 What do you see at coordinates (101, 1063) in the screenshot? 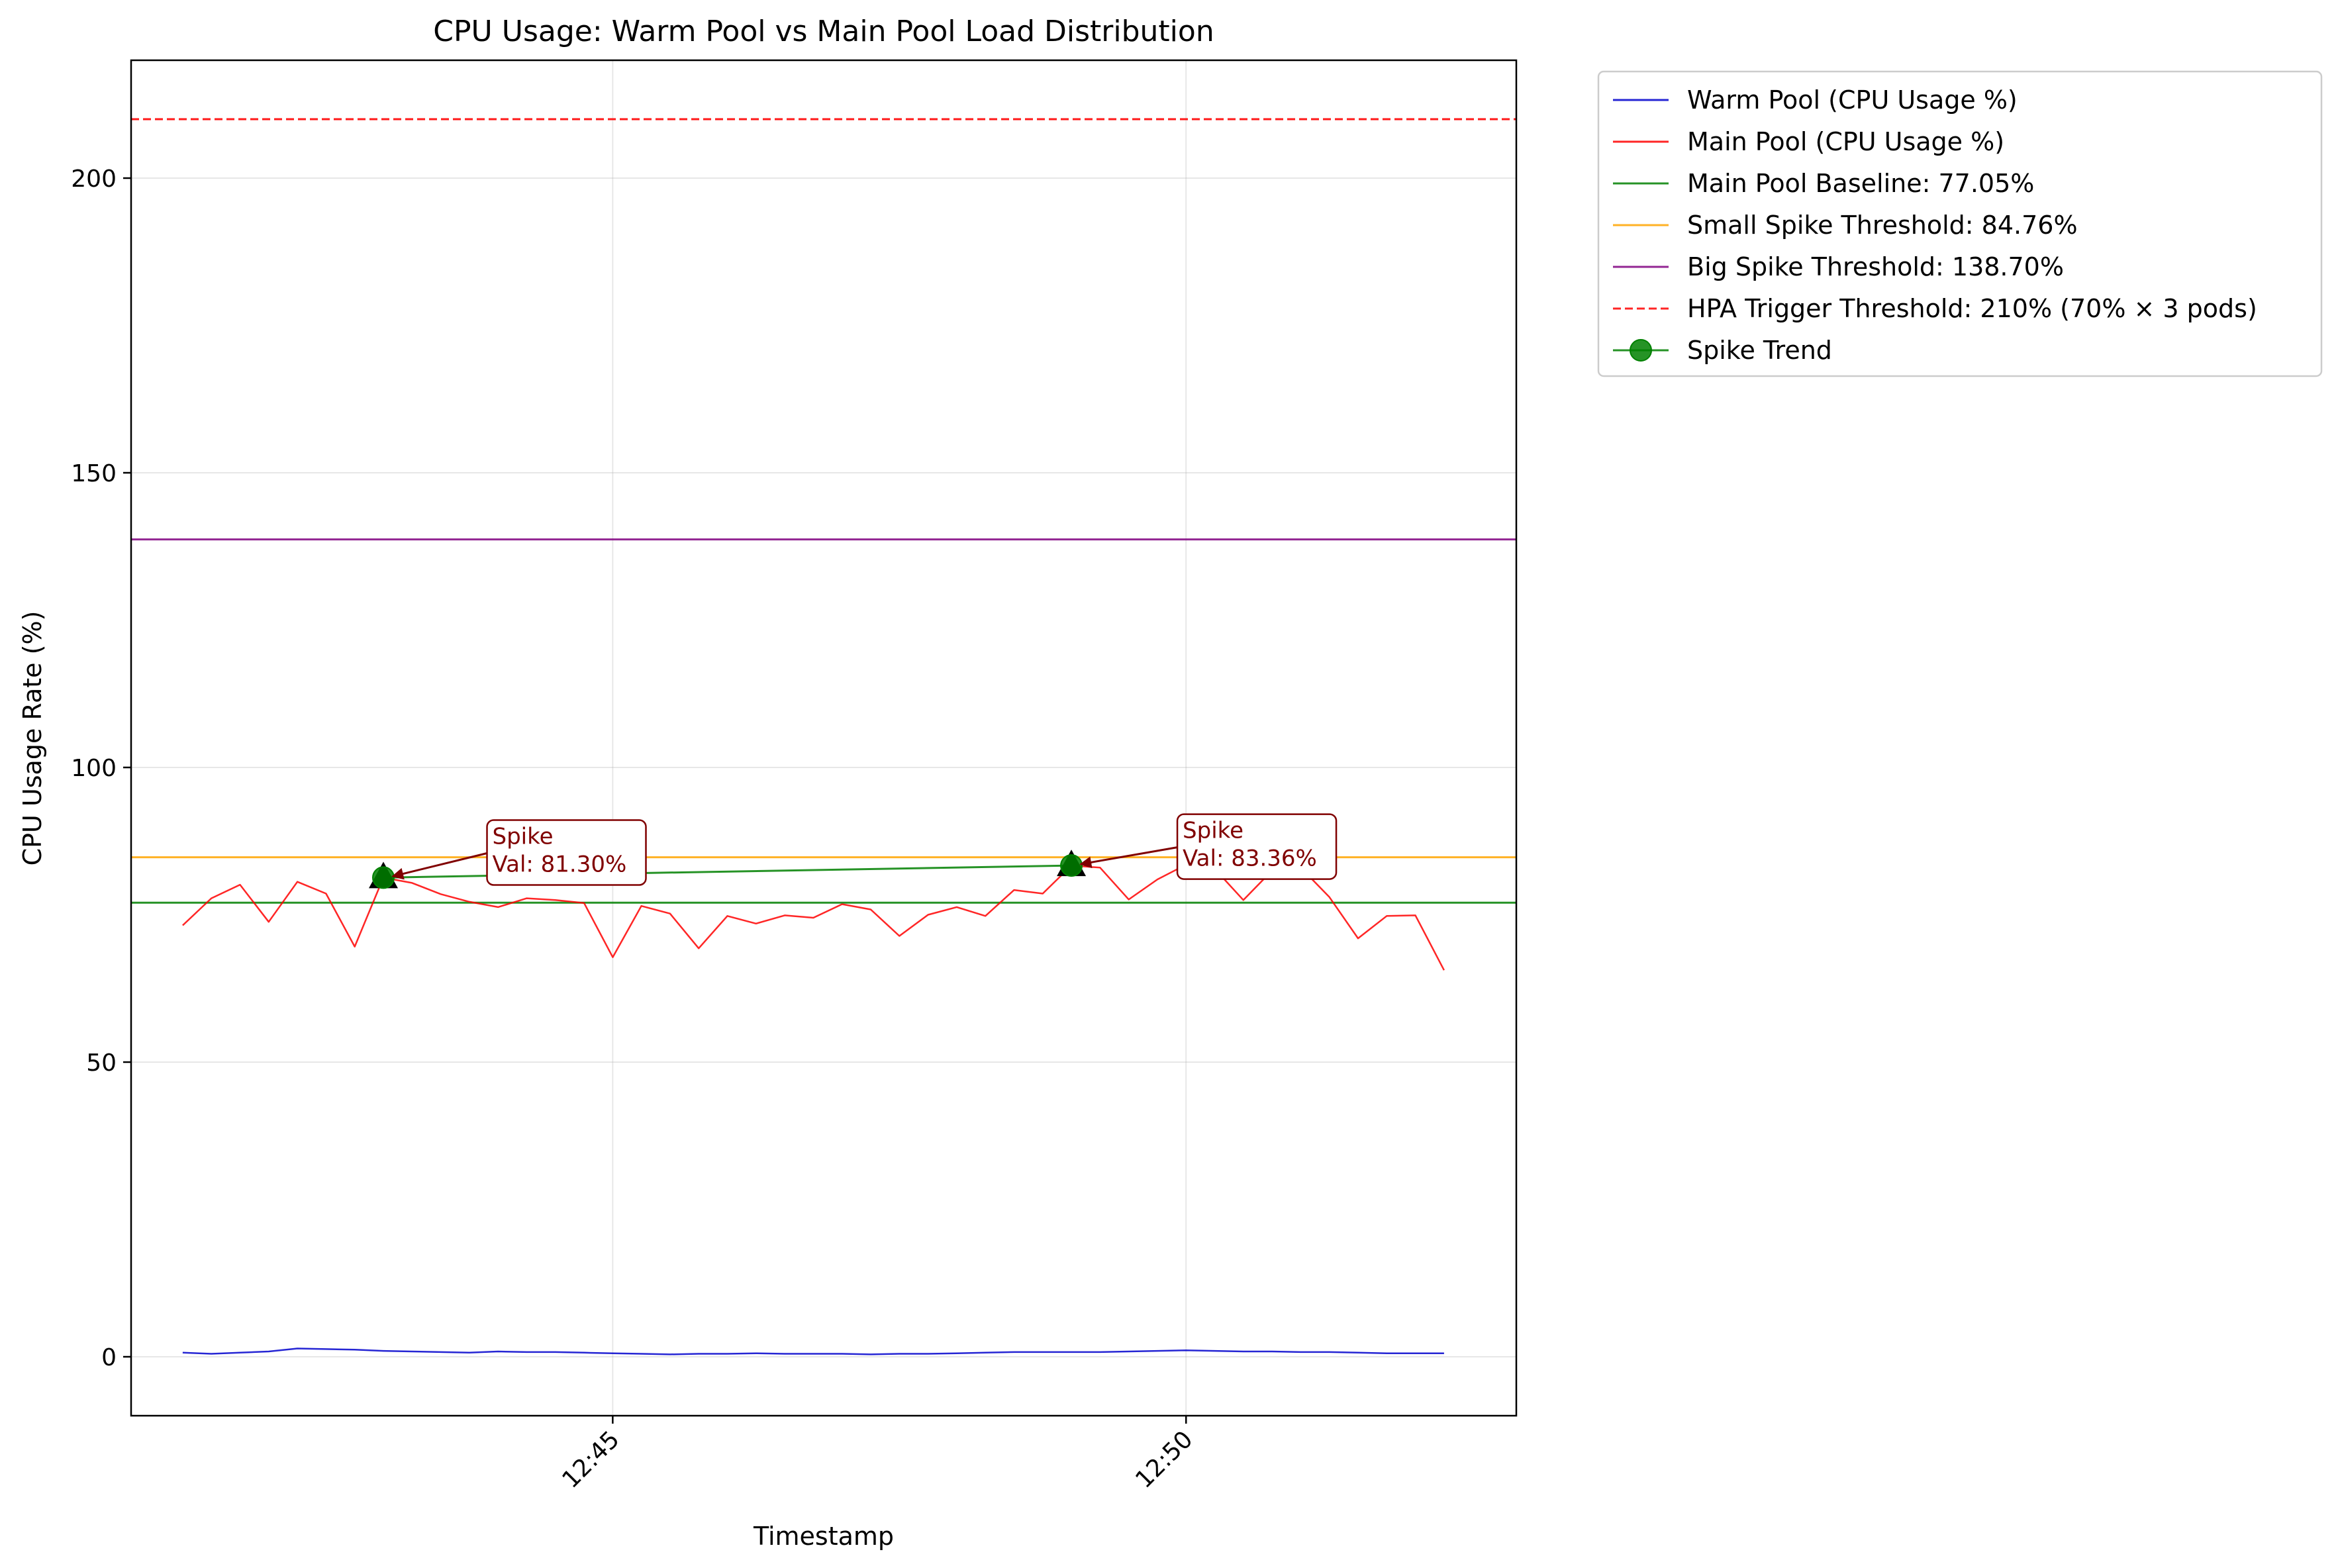
I see `y-tick-label: 50` at bounding box center [101, 1063].